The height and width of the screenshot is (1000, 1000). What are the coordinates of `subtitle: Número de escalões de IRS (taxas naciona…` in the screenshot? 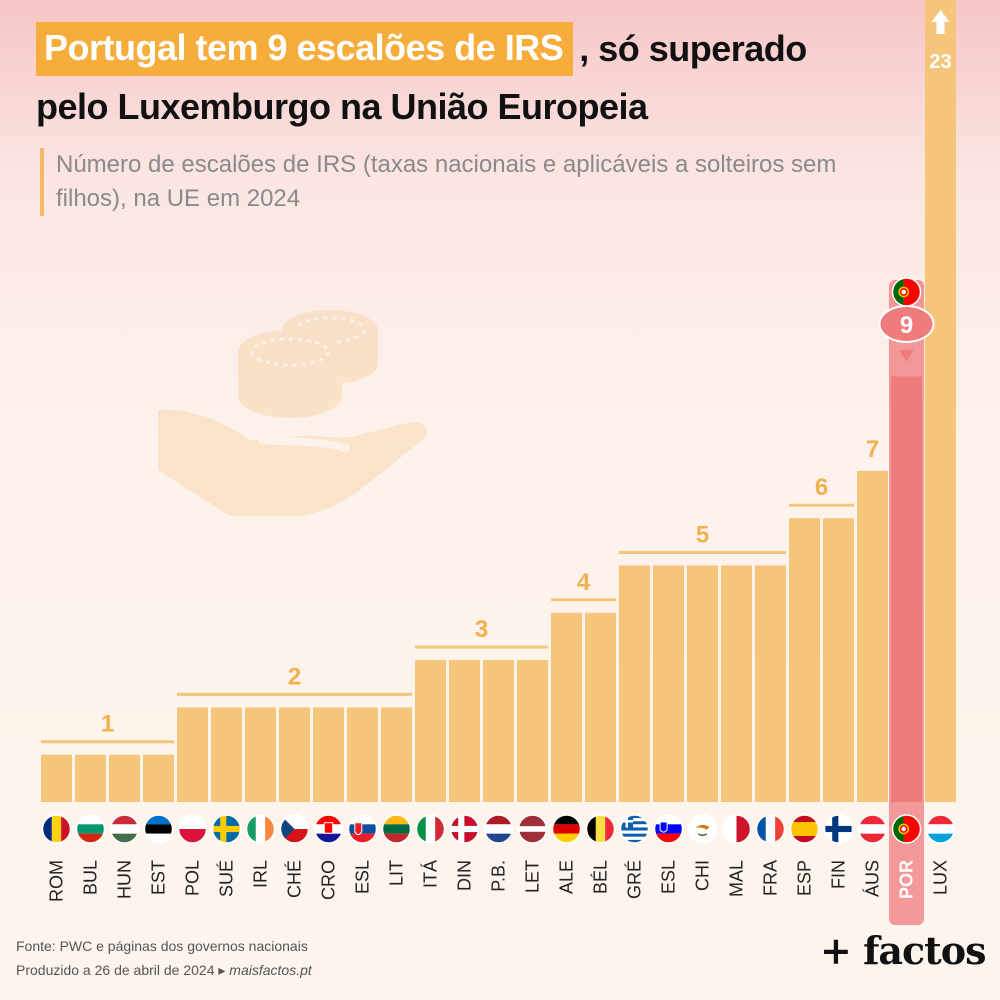 It's located at (463, 182).